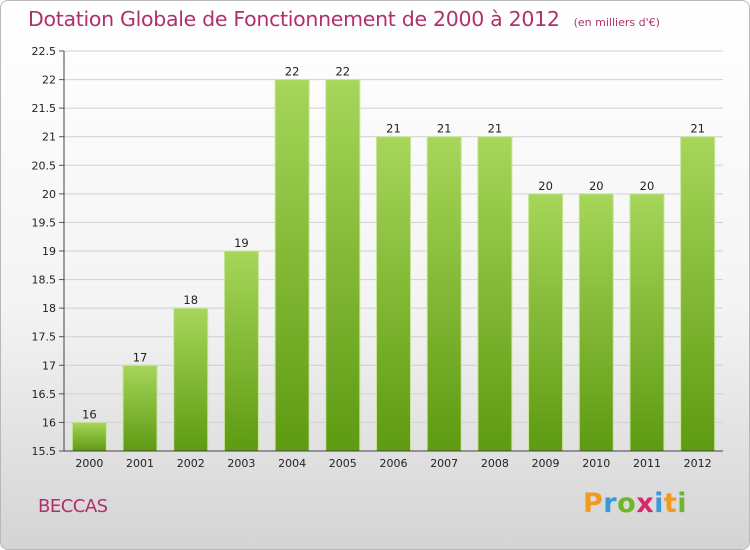 The image size is (750, 550). I want to click on bar-2003, so click(241, 351).